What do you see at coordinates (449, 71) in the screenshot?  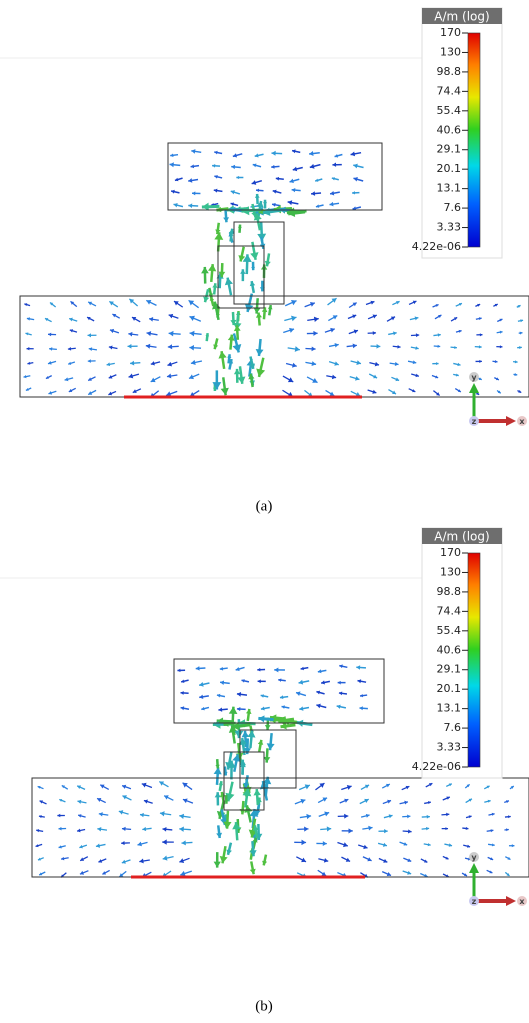 I see `colorbar-label: 98.8` at bounding box center [449, 71].